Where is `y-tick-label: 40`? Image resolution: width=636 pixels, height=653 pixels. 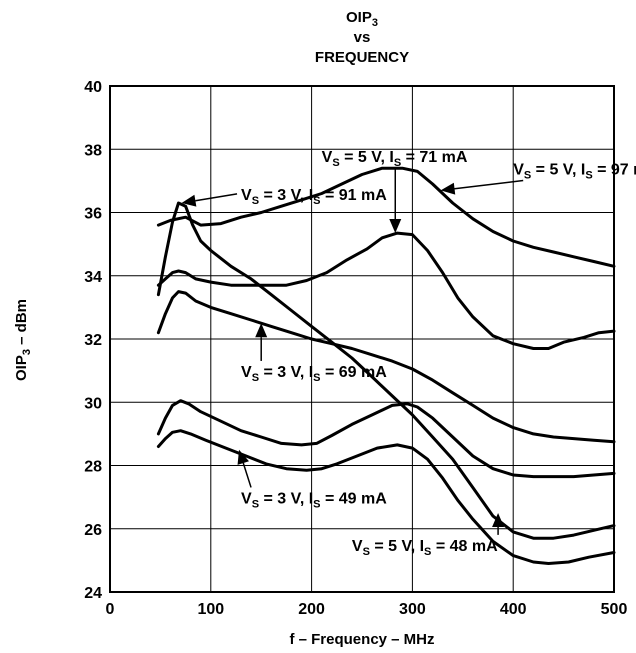
y-tick-label: 40 is located at coordinates (93, 87).